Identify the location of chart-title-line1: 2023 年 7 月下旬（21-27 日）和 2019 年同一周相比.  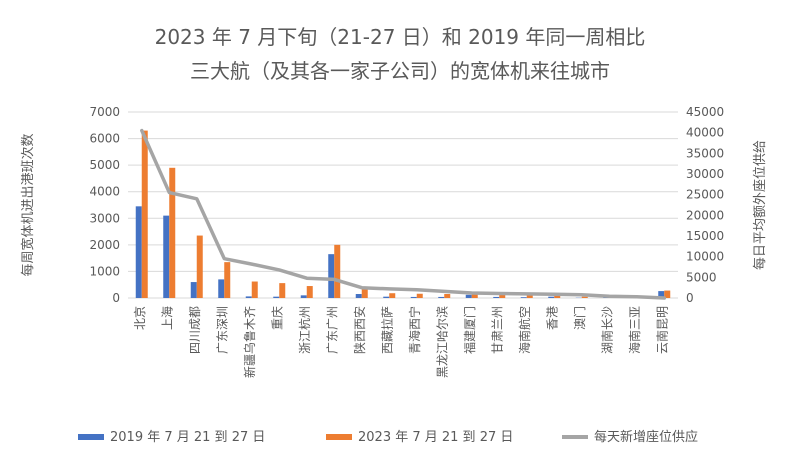
(400, 37).